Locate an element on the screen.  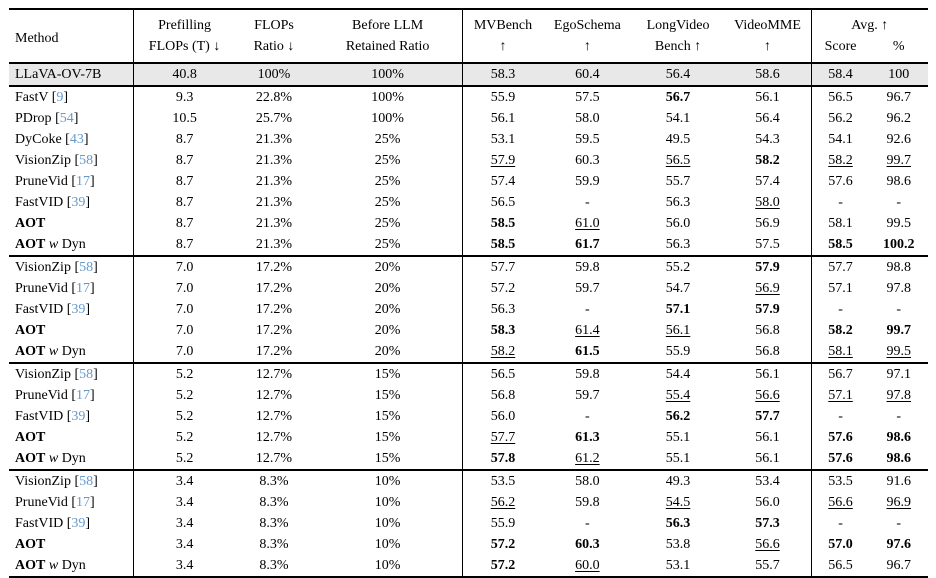
citation-link: 43 is located at coordinates (76, 139).